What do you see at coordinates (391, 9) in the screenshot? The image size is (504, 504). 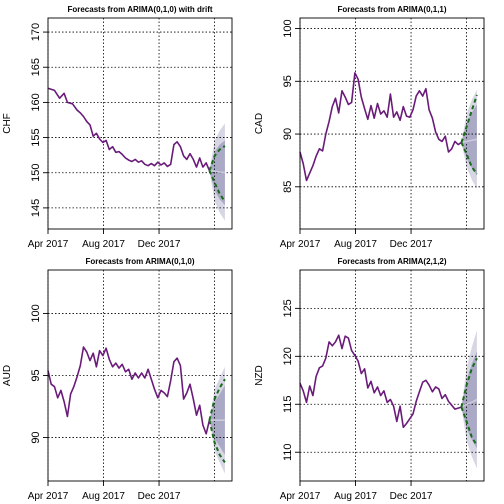 I see `panel-title: Forecasts from ARIMA(0,1,1)` at bounding box center [391, 9].